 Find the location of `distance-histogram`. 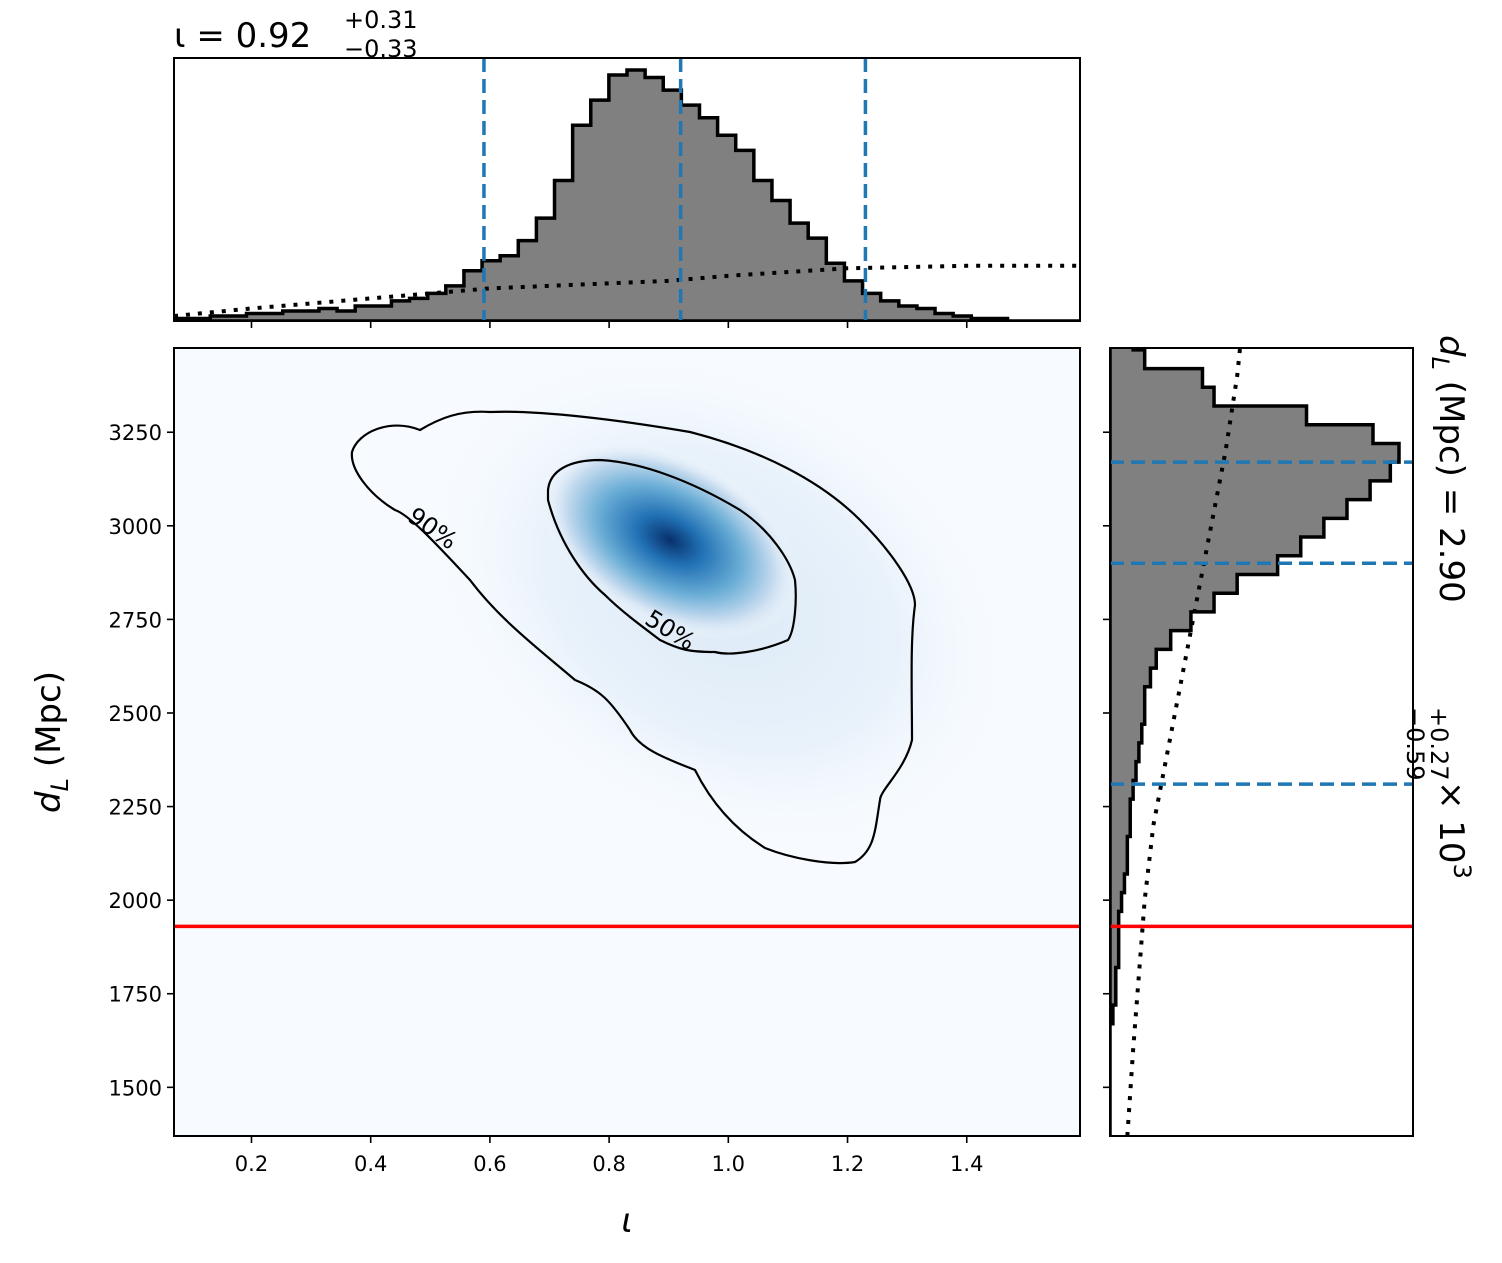

distance-histogram is located at coordinates (1255, 742).